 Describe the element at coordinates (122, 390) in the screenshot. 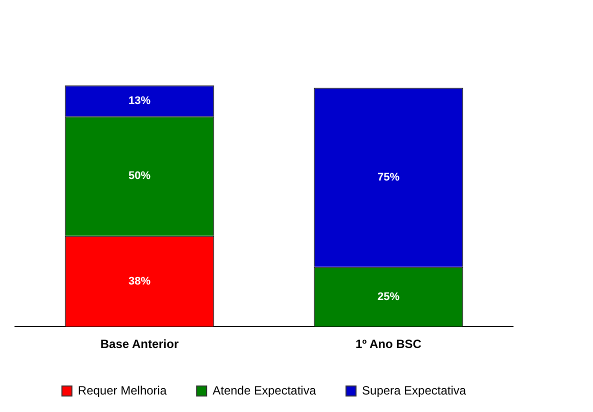

I see `legend-label: Requer Melhoria` at that location.